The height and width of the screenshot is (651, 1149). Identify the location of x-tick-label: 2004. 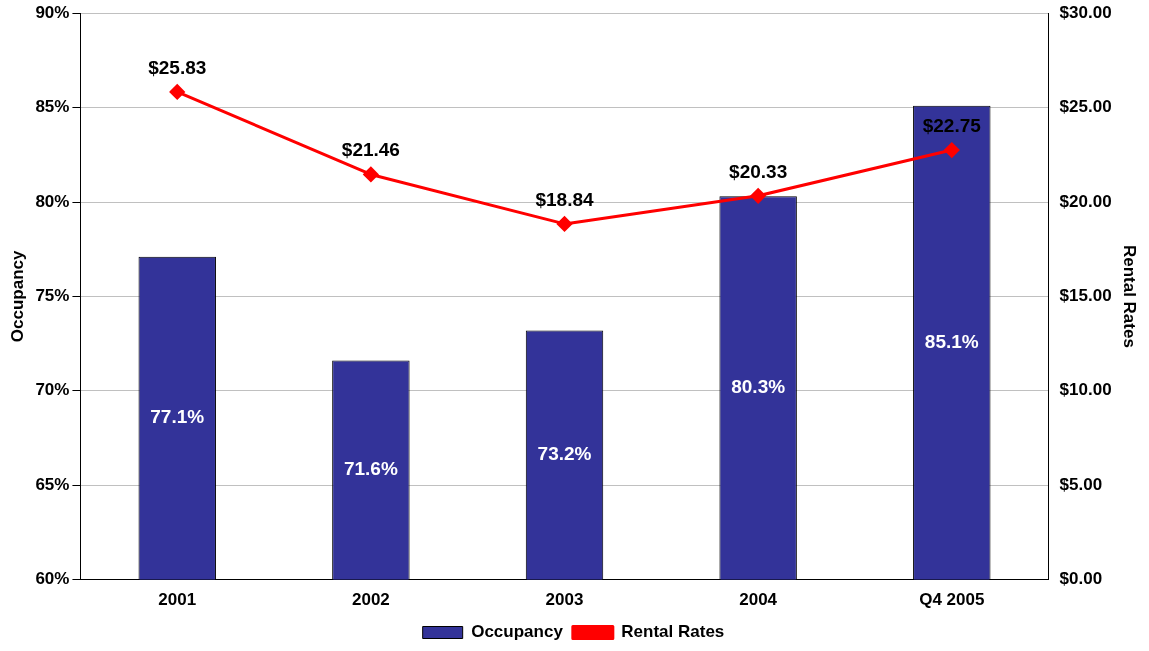
(758, 600).